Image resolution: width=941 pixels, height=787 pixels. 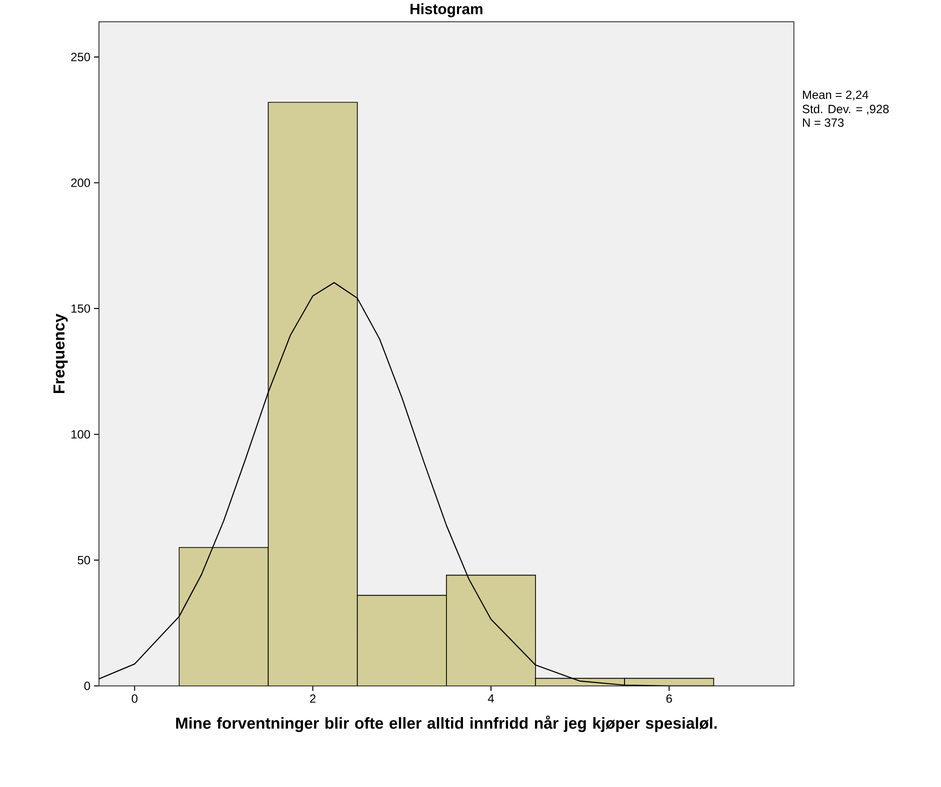 I want to click on x-tick-label: 0, so click(x=135, y=698).